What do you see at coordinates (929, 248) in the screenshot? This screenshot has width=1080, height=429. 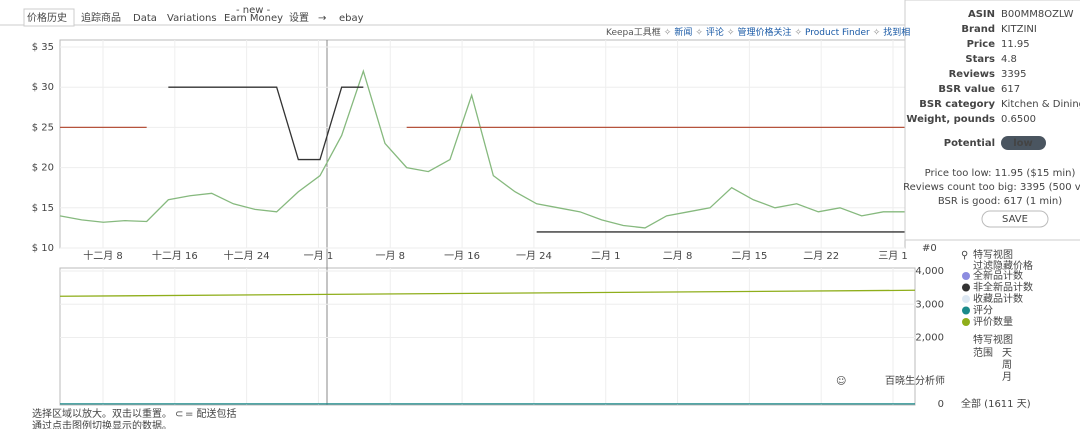 I see `right-axis-label: #0` at bounding box center [929, 248].